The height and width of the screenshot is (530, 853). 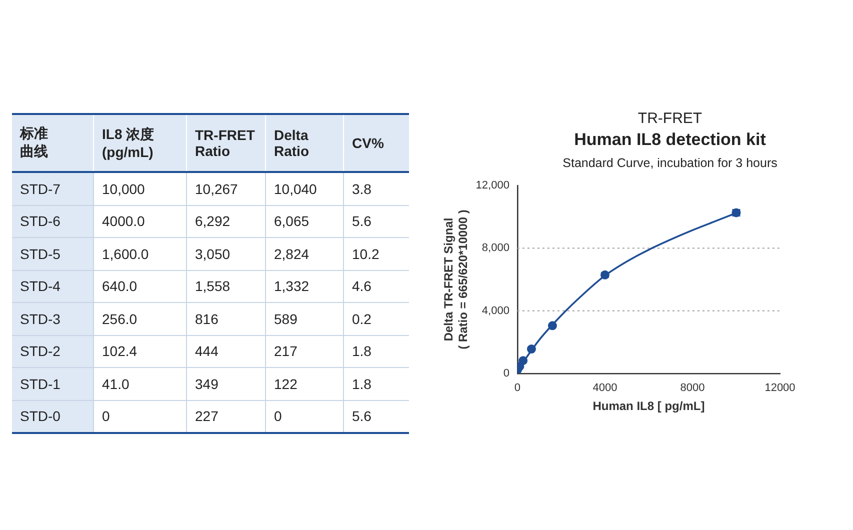 I want to click on data-label: 256.0, so click(x=140, y=318).